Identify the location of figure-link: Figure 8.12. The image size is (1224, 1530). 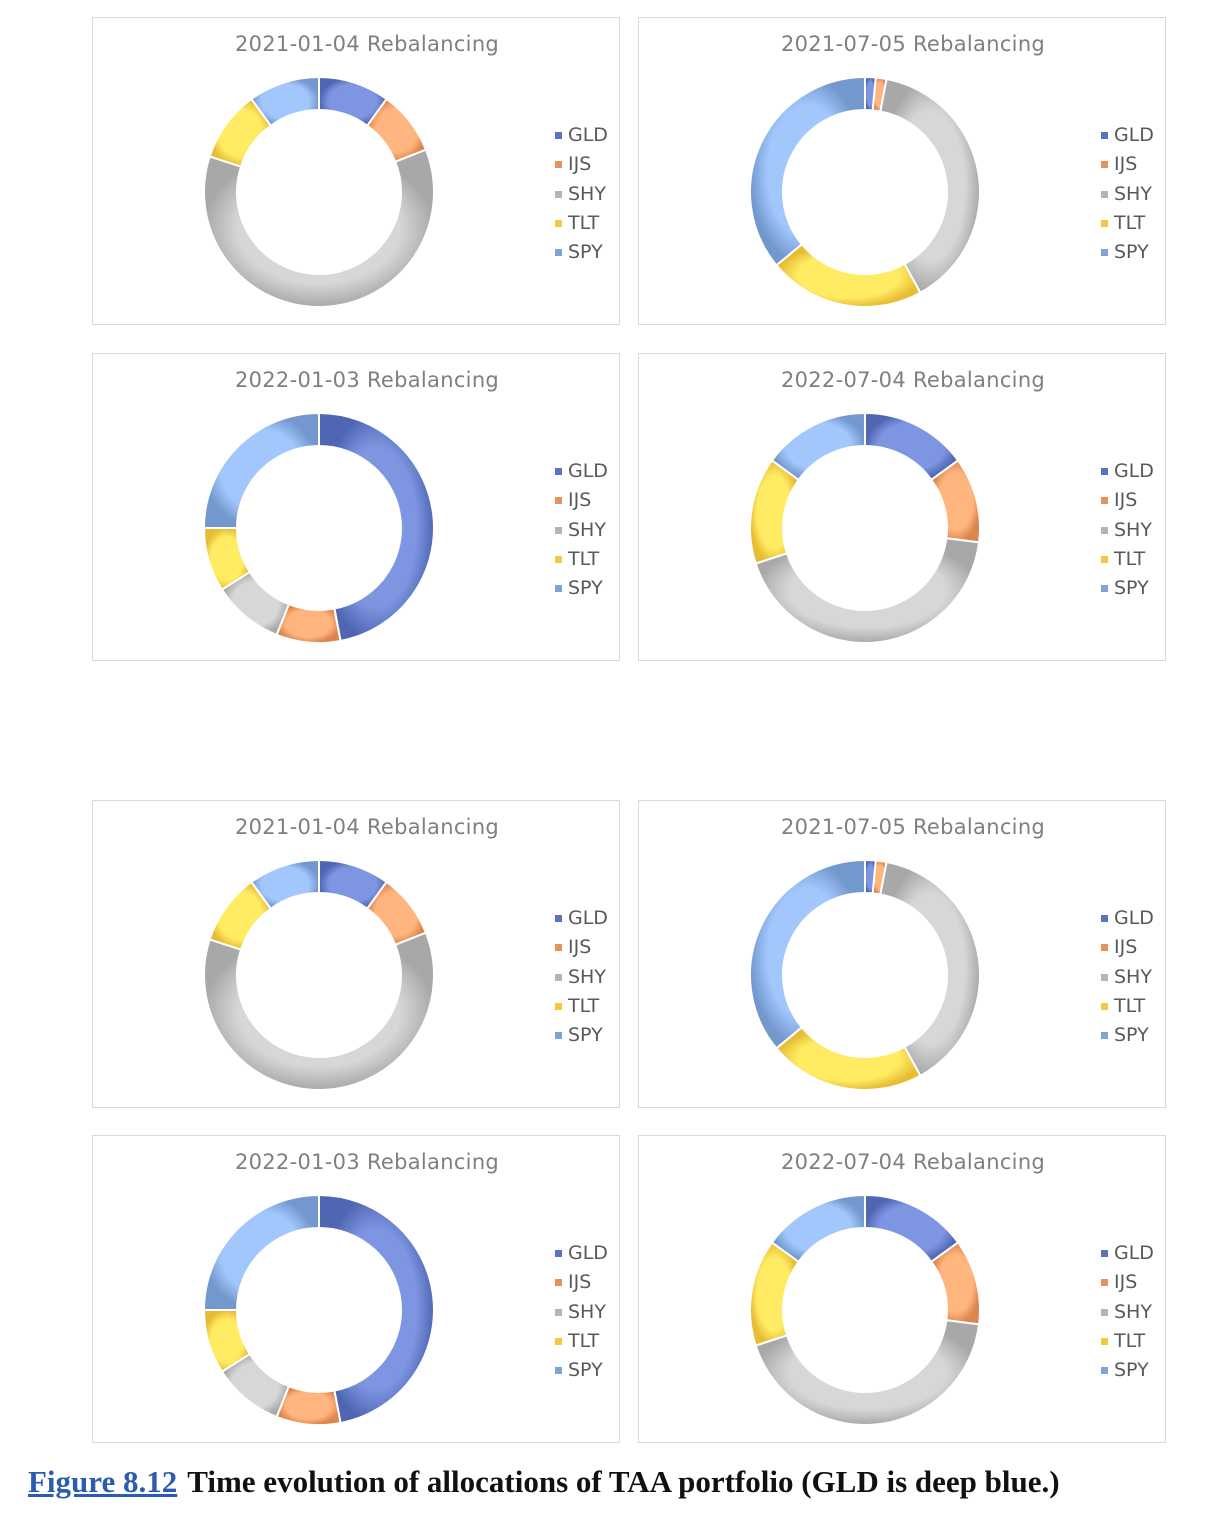
(103, 1481).